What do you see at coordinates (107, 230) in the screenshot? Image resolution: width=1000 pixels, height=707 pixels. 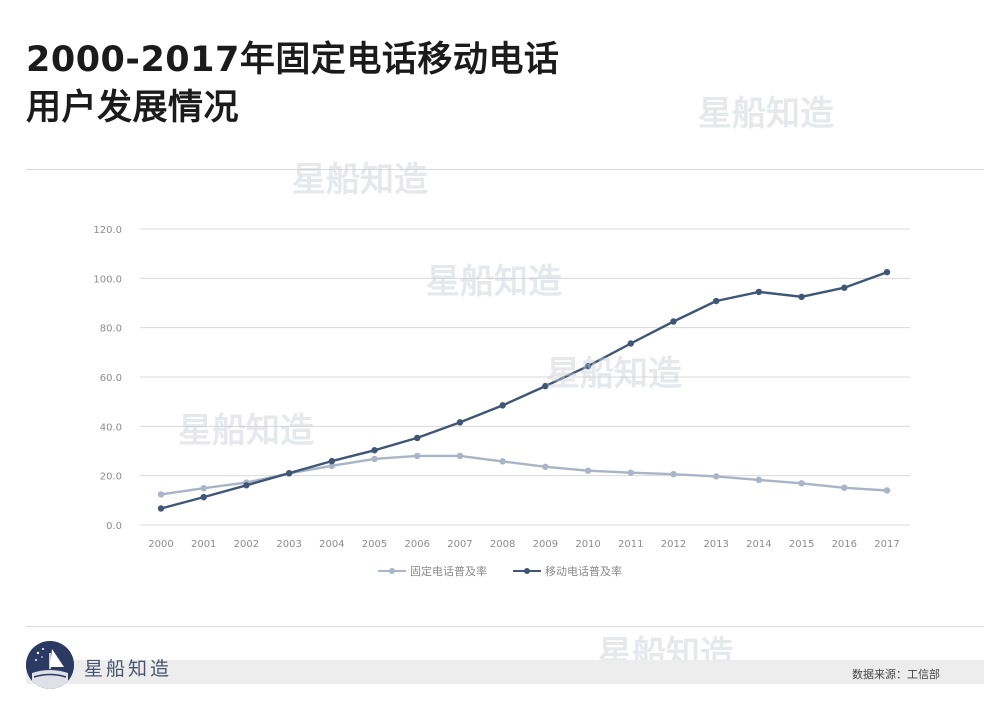 I see `y-tick-label: 120.0` at bounding box center [107, 230].